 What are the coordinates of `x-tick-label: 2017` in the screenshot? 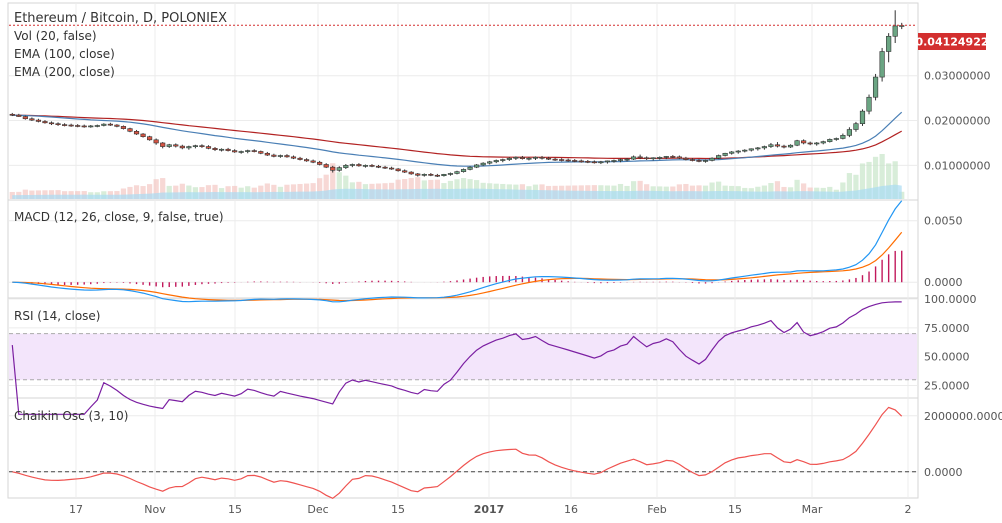 It's located at (489, 509).